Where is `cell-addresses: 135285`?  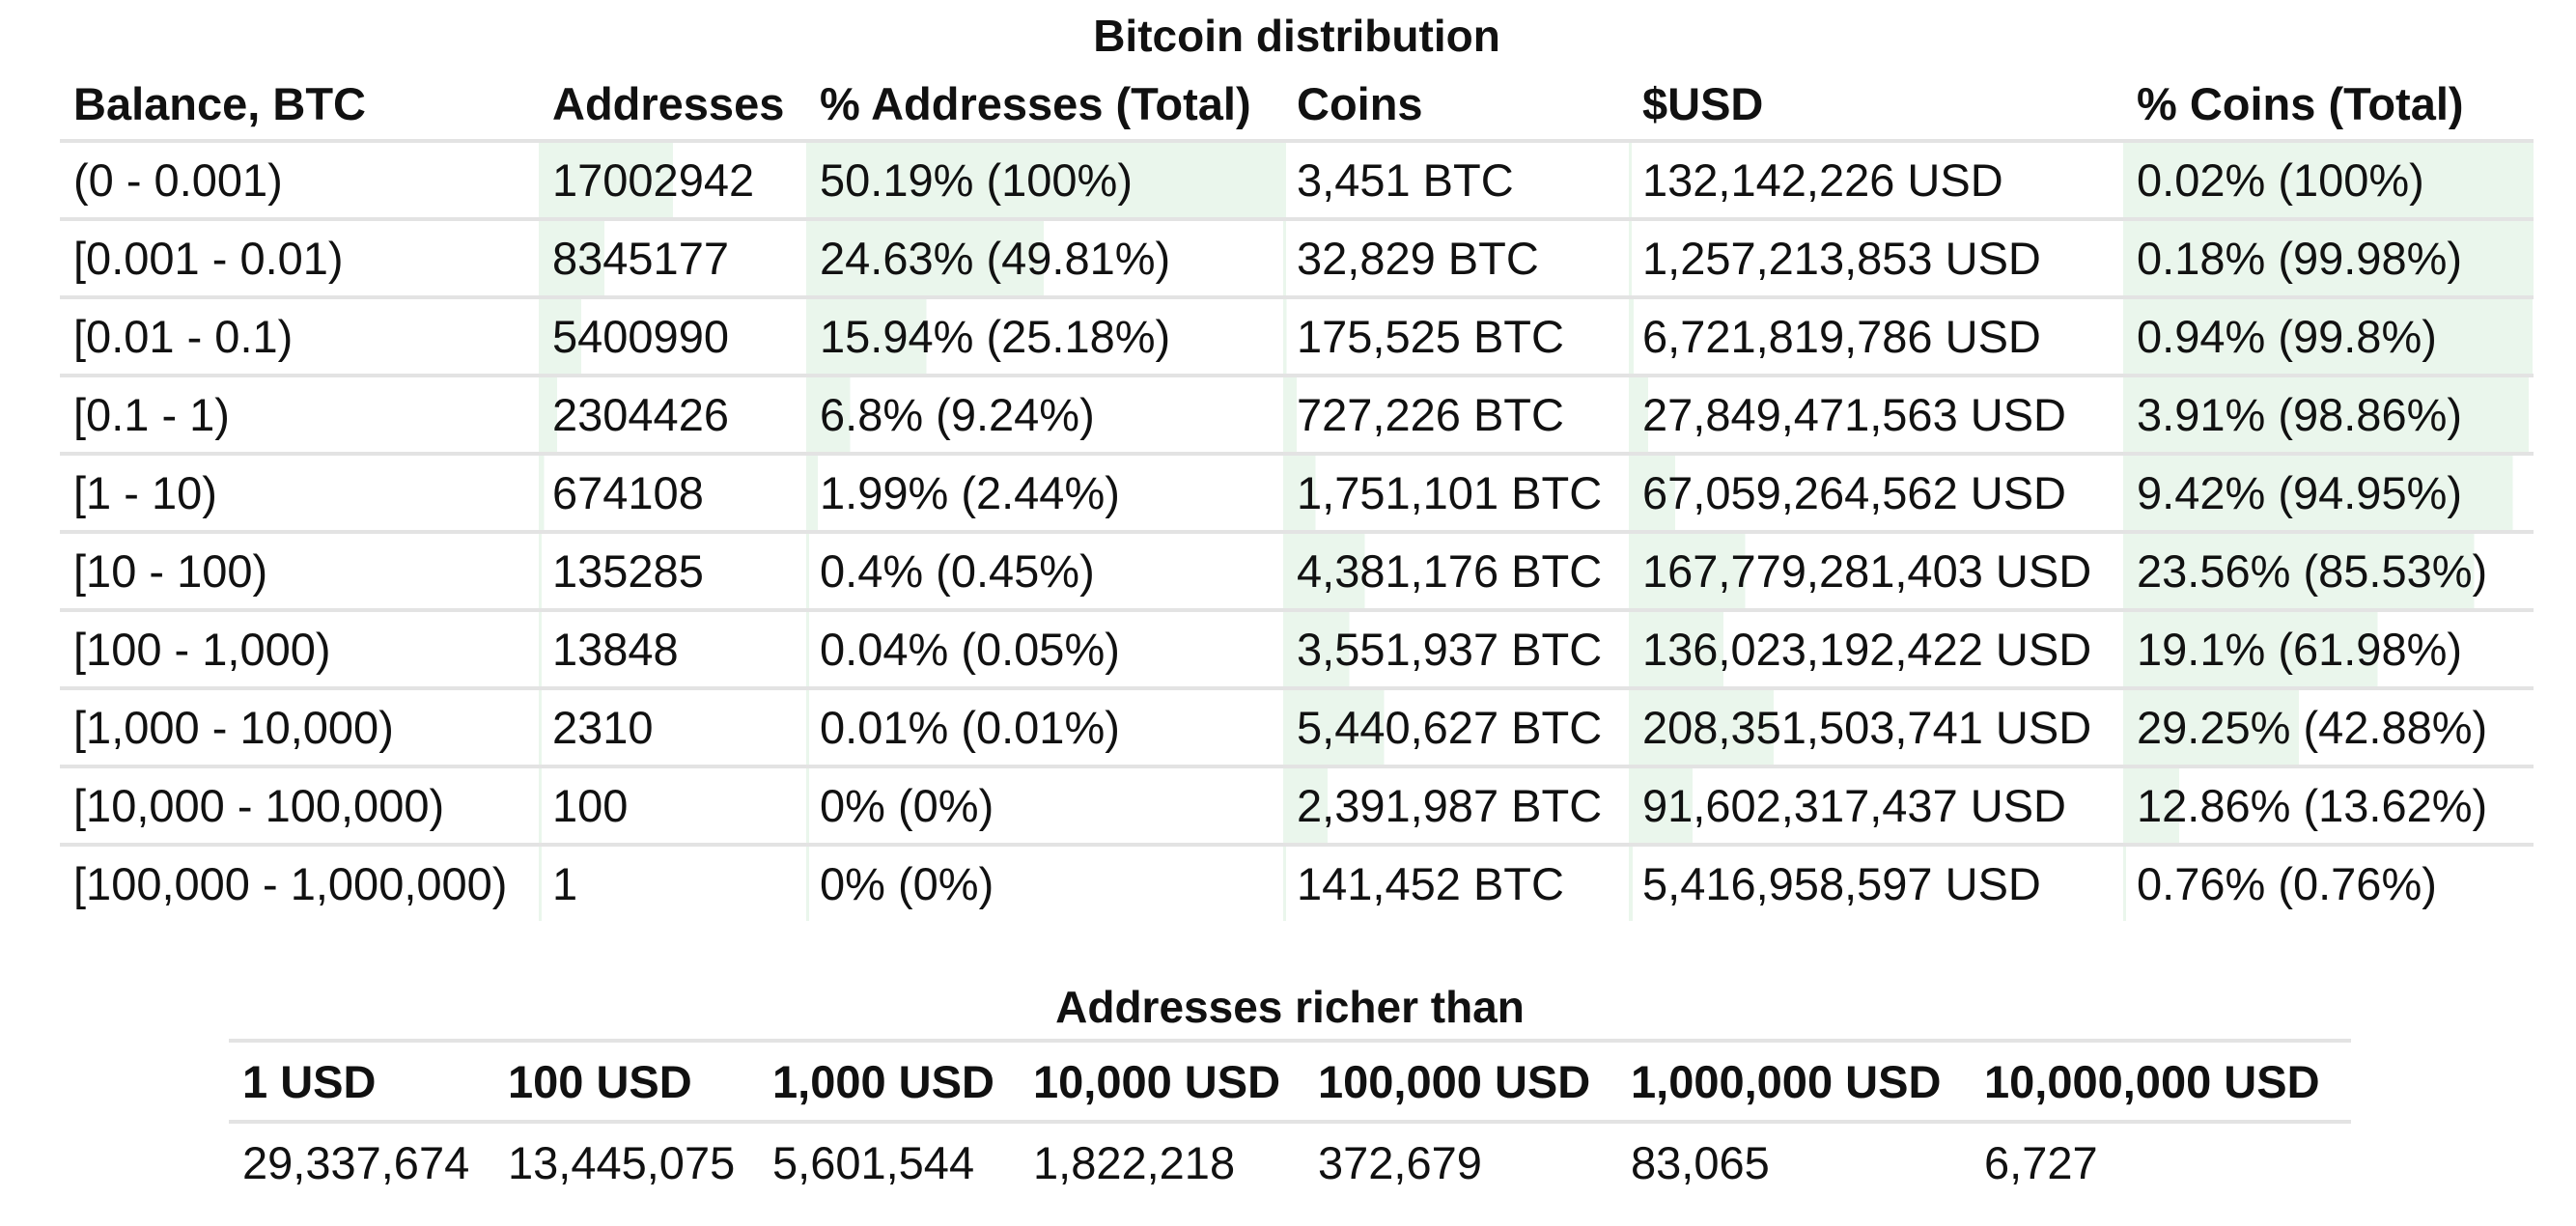 cell-addresses: 135285 is located at coordinates (673, 572).